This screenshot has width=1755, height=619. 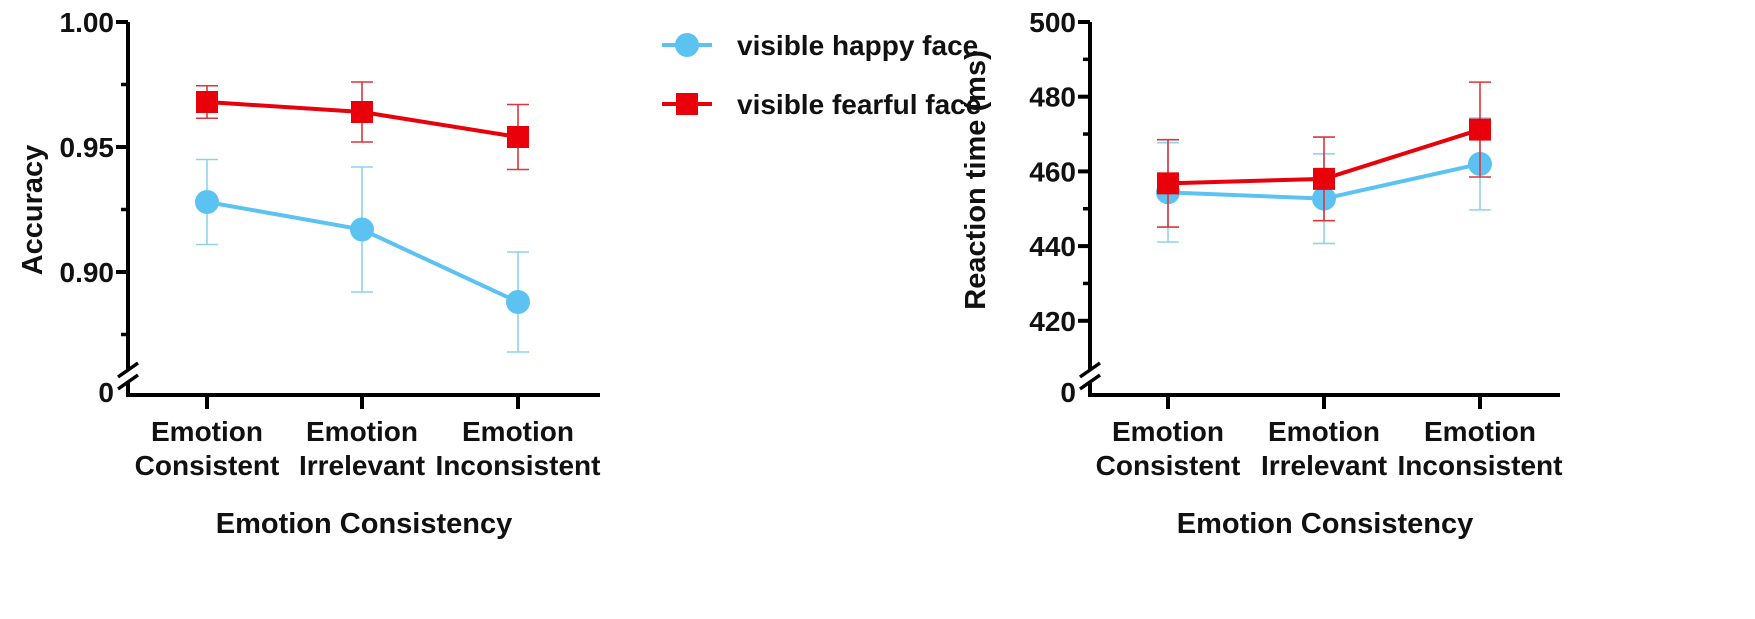 I want to click on legend-item-fearful: visible fearful face, so click(x=821, y=104).